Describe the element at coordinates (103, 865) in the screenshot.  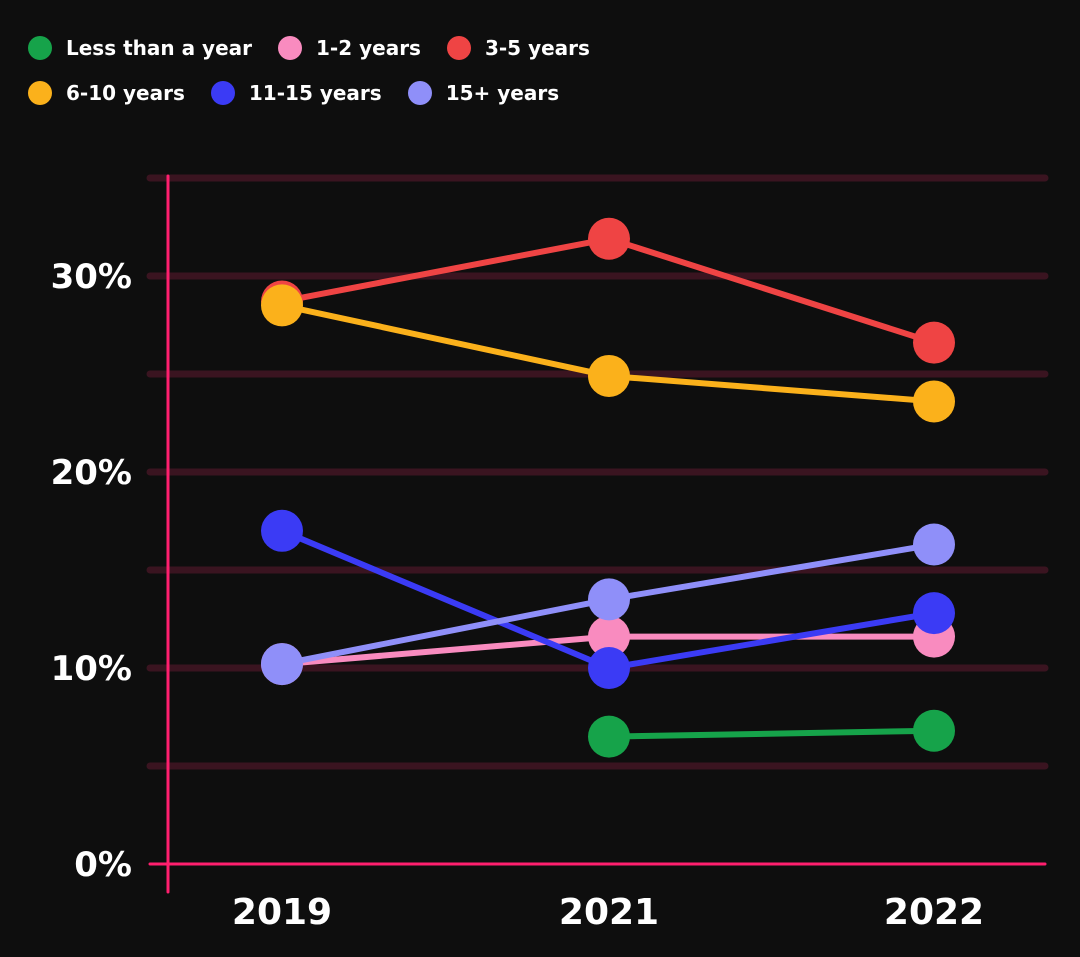
I see `y-tick-label: 0%` at that location.